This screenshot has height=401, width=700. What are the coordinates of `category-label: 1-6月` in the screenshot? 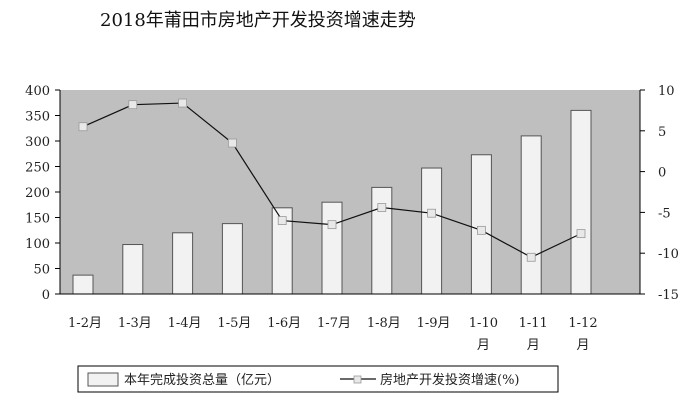 It's located at (284, 323).